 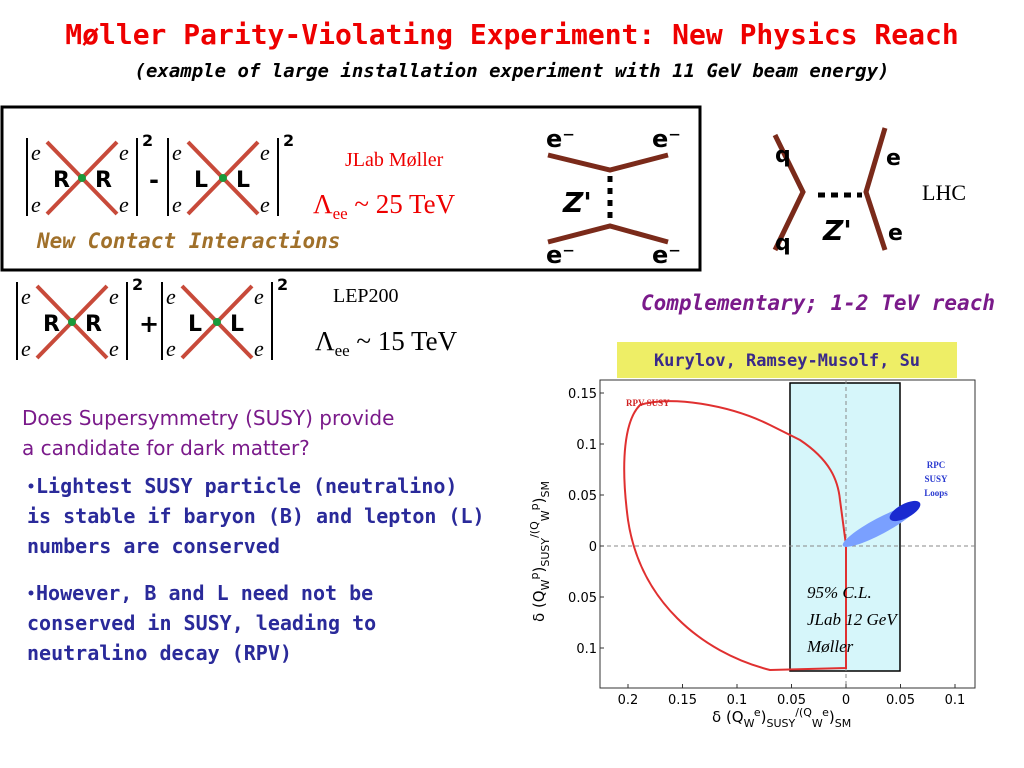 I want to click on rpc-label: RPC, so click(x=936, y=465).